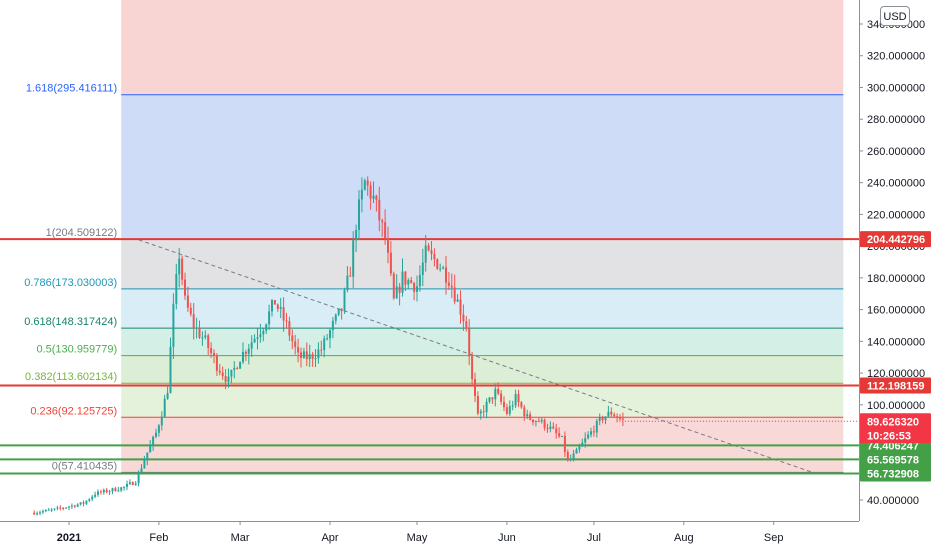 Image resolution: width=932 pixels, height=555 pixels. Describe the element at coordinates (893, 422) in the screenshot. I see `svg-text: 89.626320` at that location.